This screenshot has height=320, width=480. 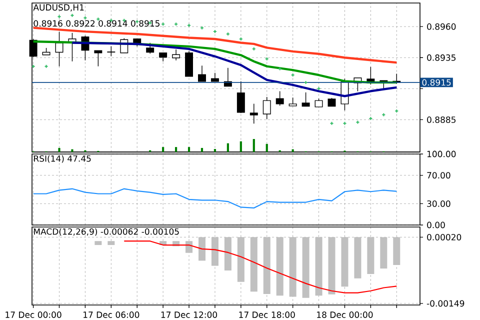 I want to click on x-tick-label: 17 Dec 18:00, so click(x=267, y=315).